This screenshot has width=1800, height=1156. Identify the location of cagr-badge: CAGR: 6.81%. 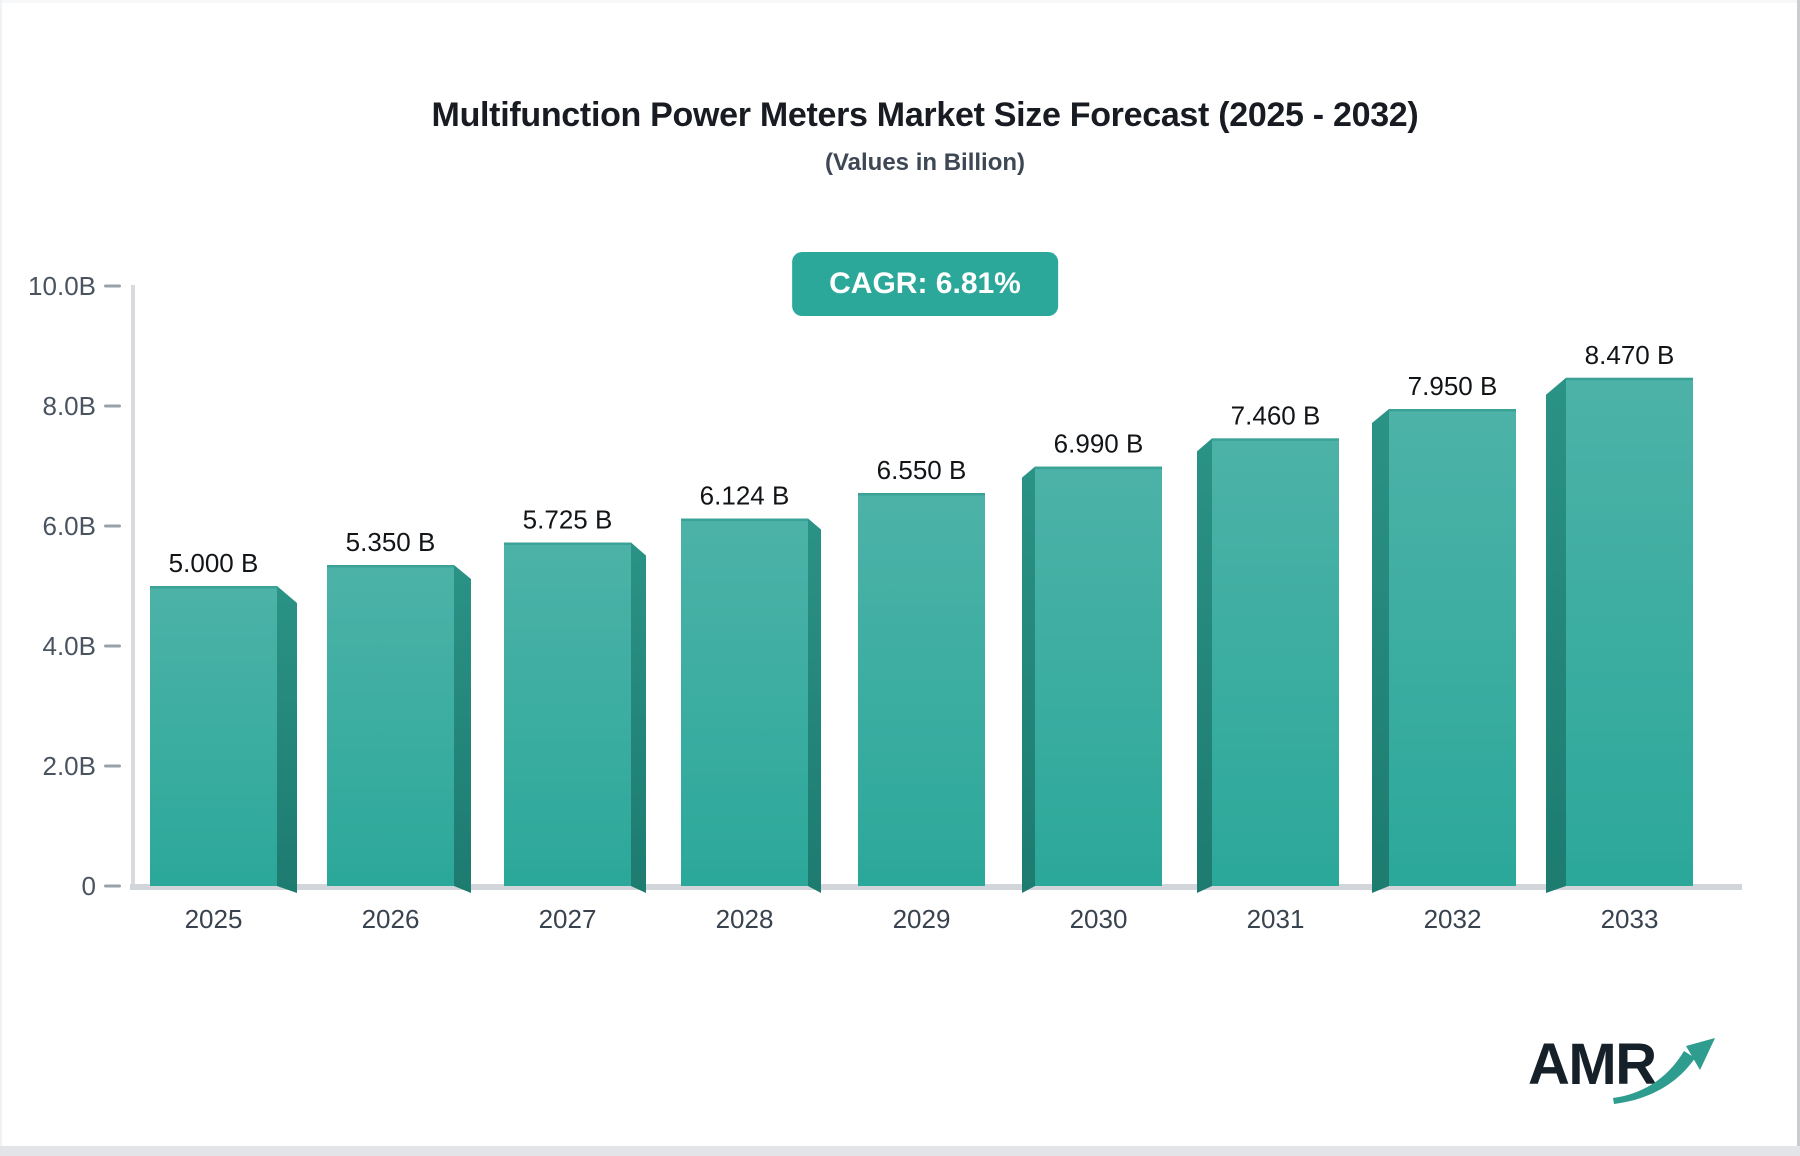
(925, 284).